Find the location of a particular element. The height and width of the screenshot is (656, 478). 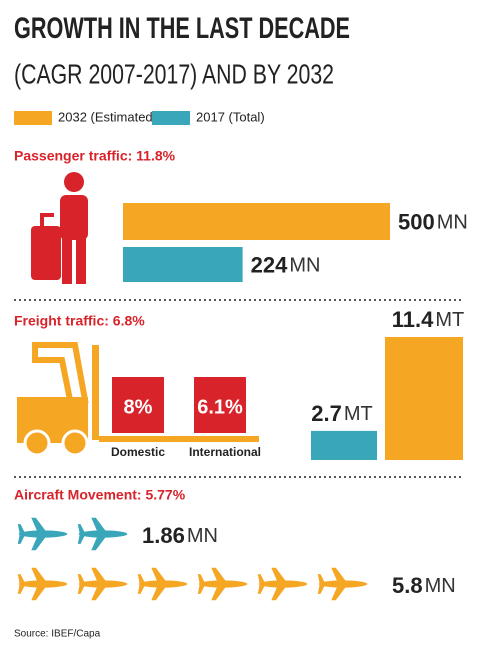

value-label: 224 MN is located at coordinates (286, 264).